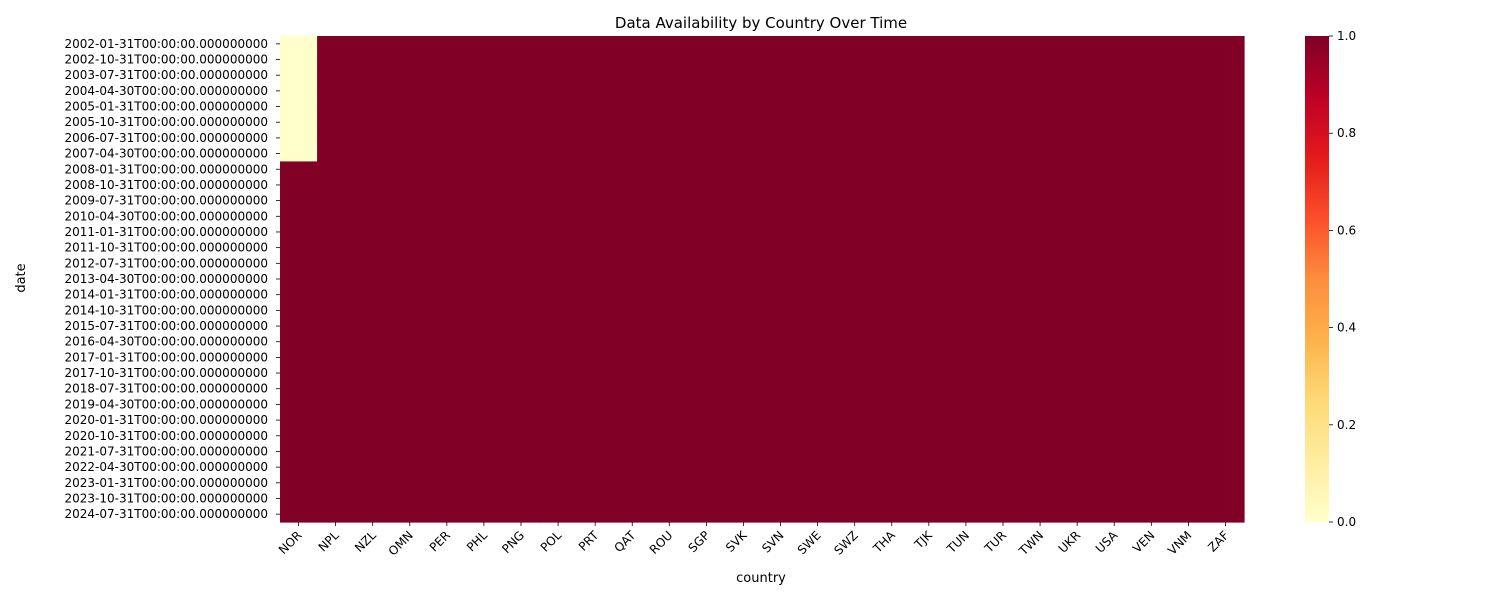  What do you see at coordinates (1070, 542) in the screenshot?
I see `x-tick-label: UKR` at bounding box center [1070, 542].